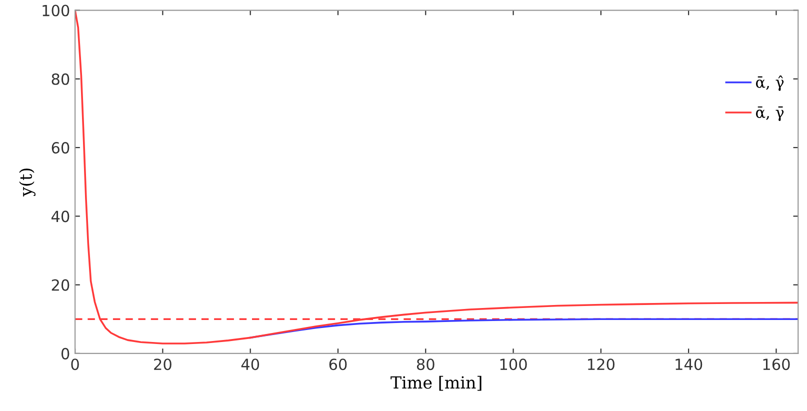 The image size is (807, 411). I want to click on y-tick-label: 80, so click(61, 79).